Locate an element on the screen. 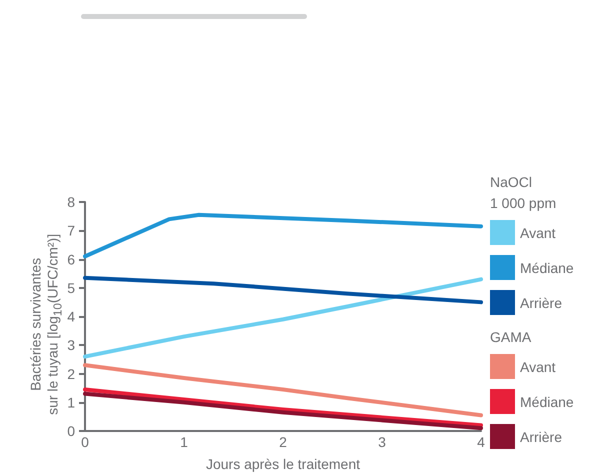 This screenshot has width=596, height=476. y-tick-label: 4 is located at coordinates (71, 316).